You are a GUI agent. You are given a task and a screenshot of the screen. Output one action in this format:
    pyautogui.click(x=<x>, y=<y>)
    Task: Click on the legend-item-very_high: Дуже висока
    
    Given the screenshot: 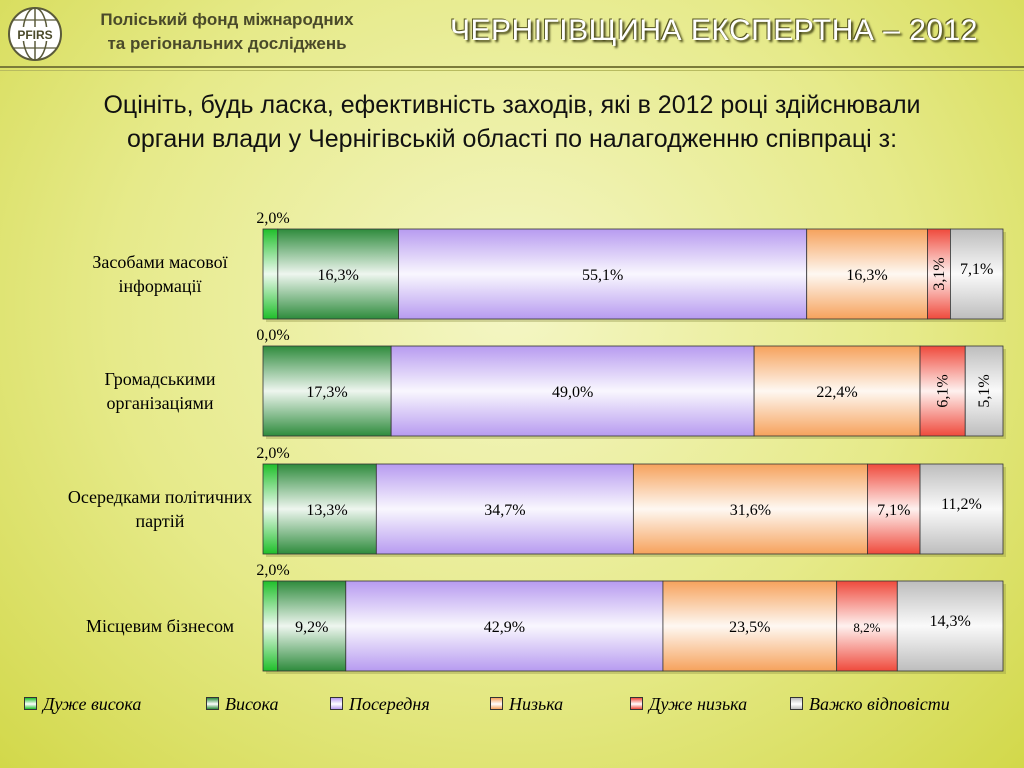 What is the action you would take?
    pyautogui.click(x=82, y=704)
    